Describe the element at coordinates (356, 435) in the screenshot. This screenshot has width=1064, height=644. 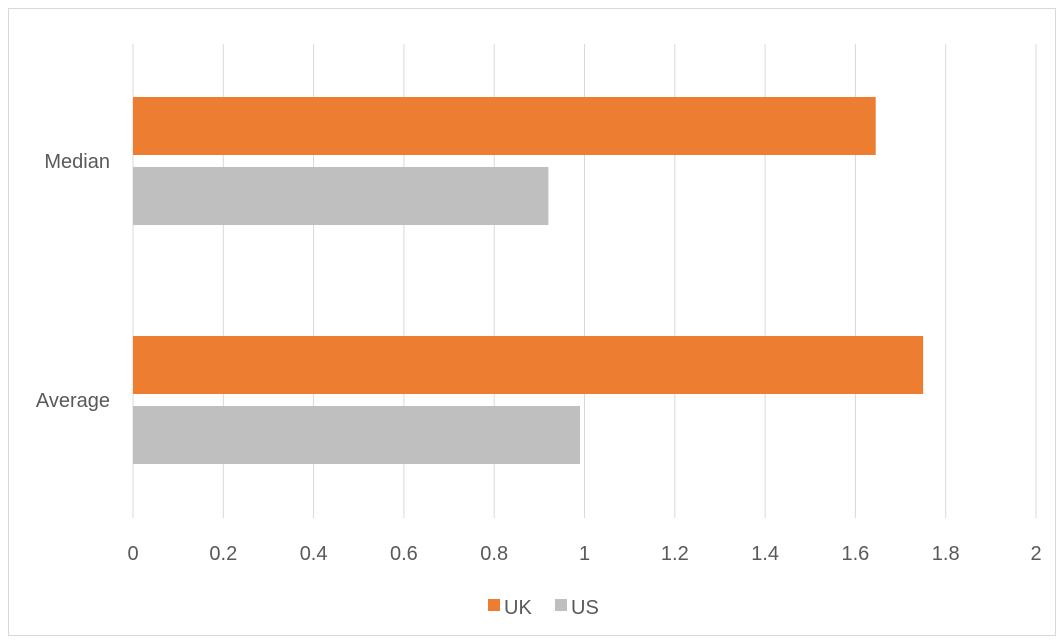
I see `bar-us-average` at that location.